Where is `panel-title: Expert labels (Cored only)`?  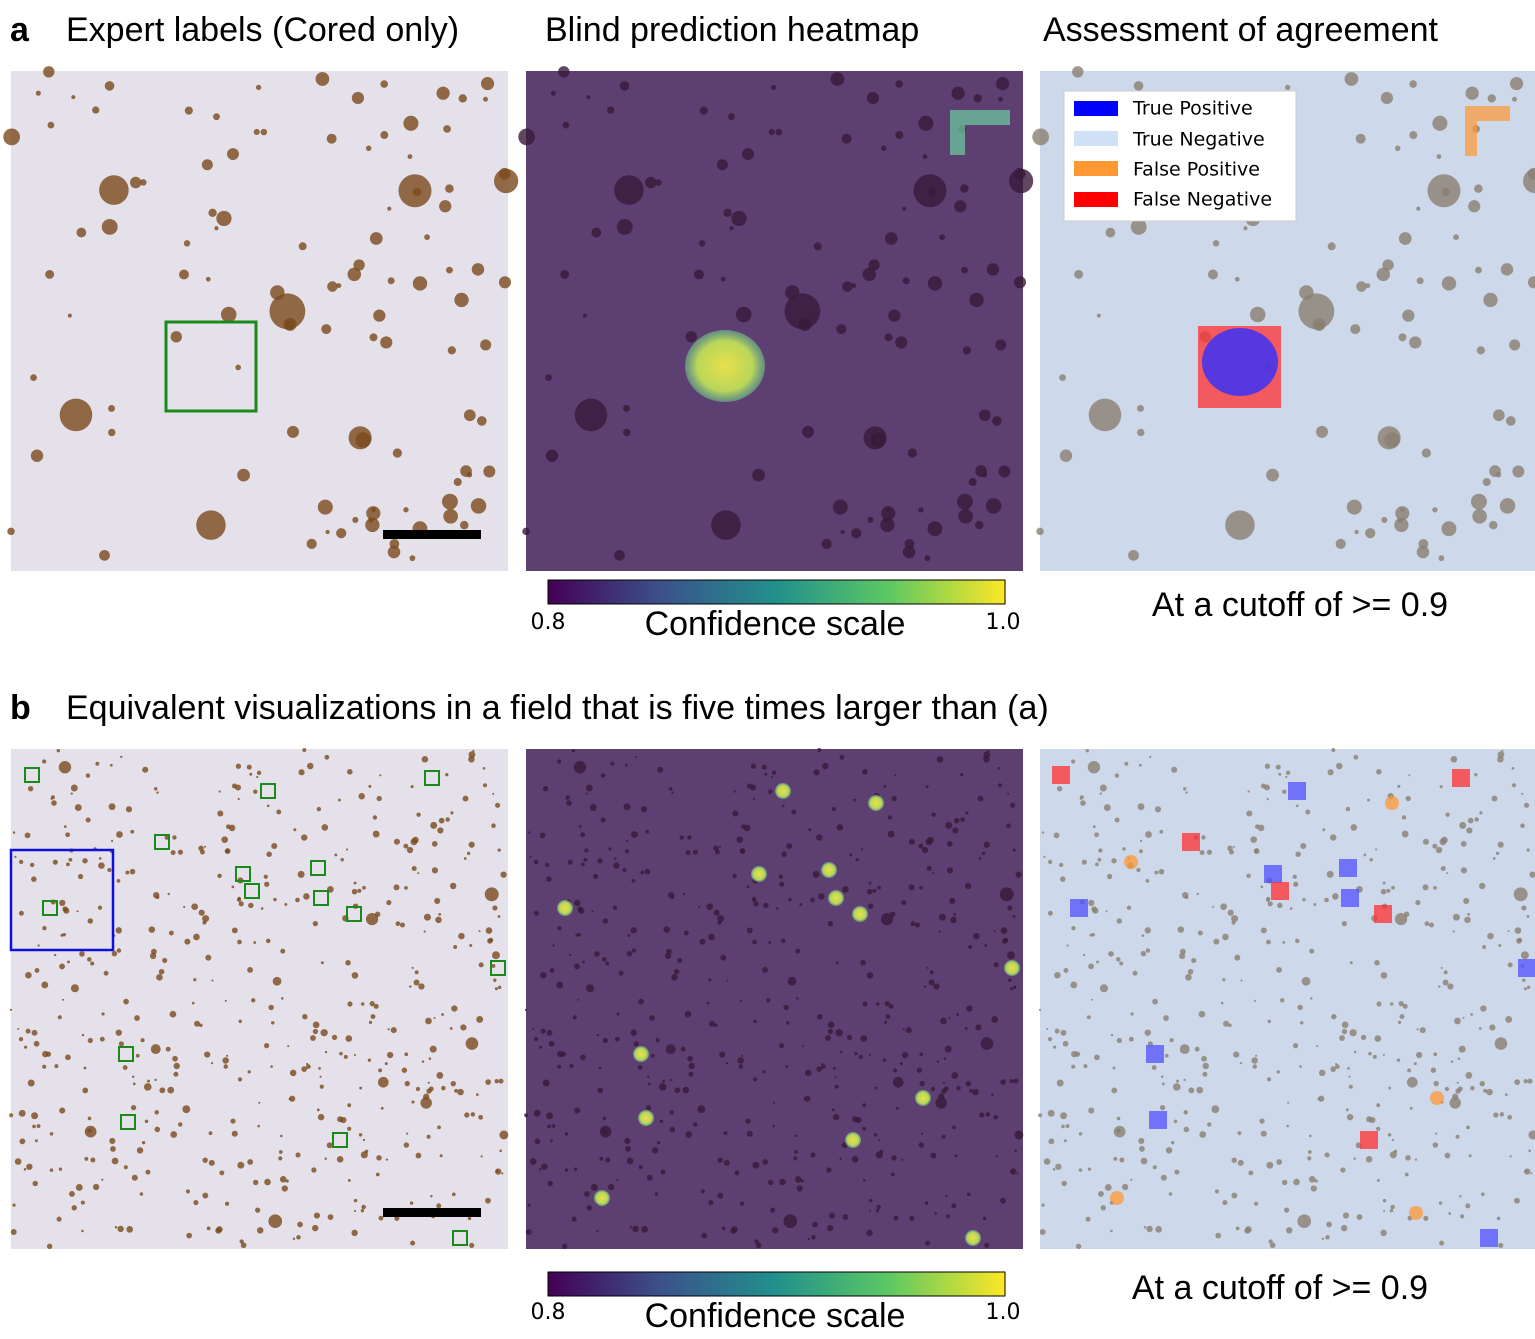 panel-title: Expert labels (Cored only) is located at coordinates (262, 30).